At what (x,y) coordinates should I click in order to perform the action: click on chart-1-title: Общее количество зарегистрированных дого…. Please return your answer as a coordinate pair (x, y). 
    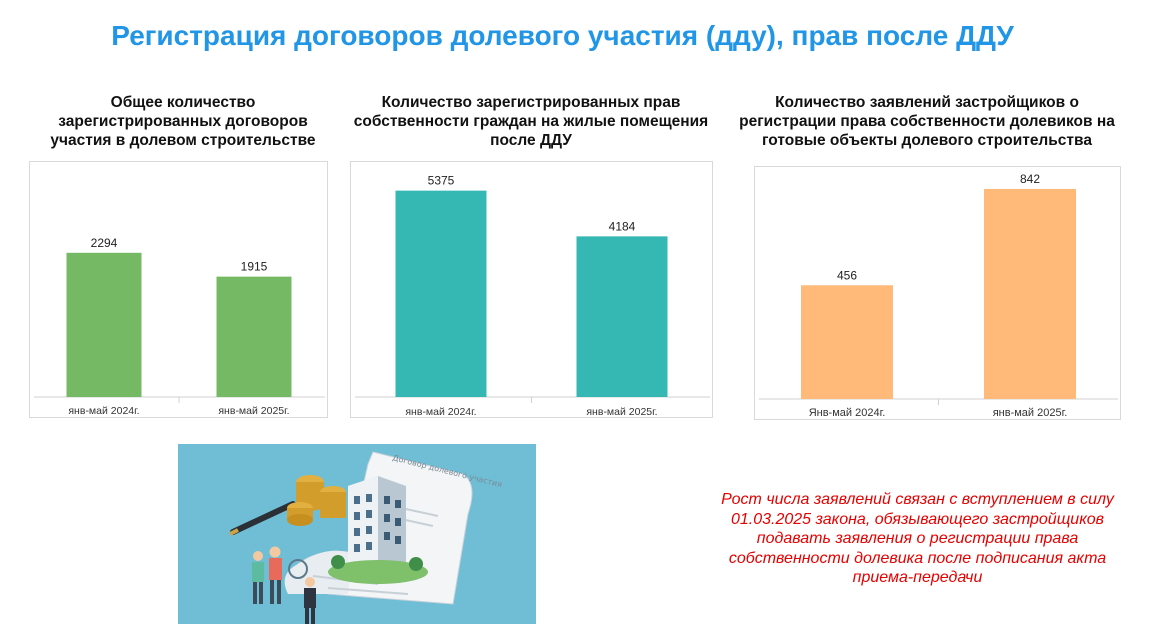
    Looking at the image, I should click on (183, 121).